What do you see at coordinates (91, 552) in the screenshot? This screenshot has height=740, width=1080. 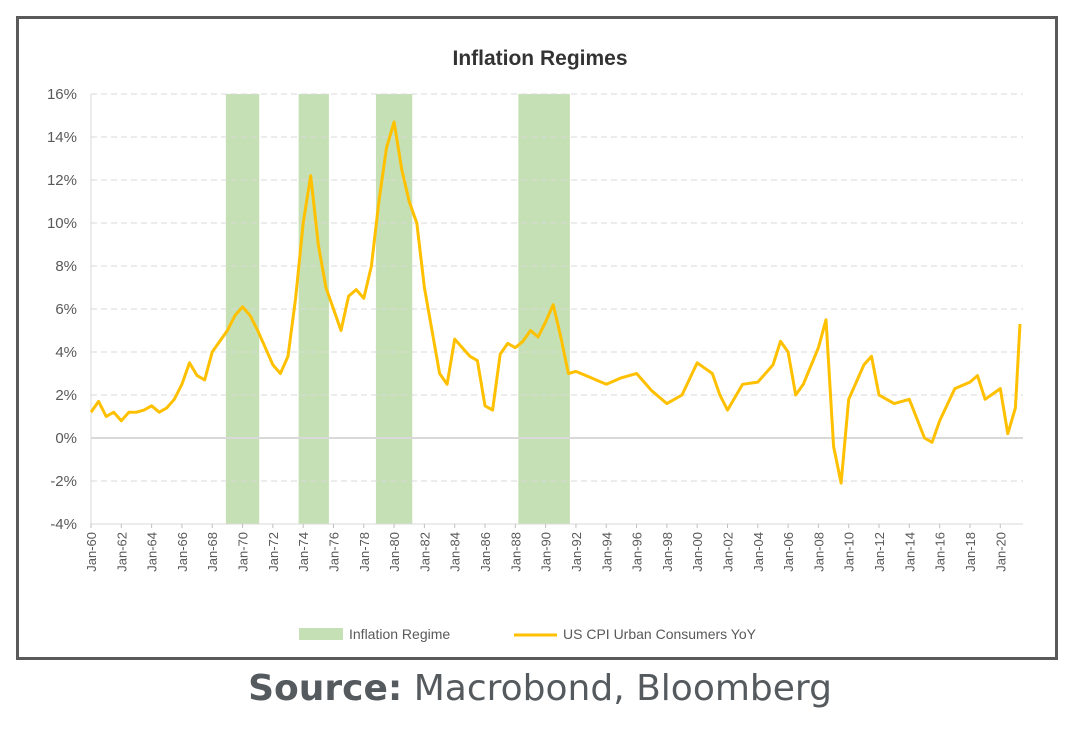 I see `x-tick-label: Jan-60` at bounding box center [91, 552].